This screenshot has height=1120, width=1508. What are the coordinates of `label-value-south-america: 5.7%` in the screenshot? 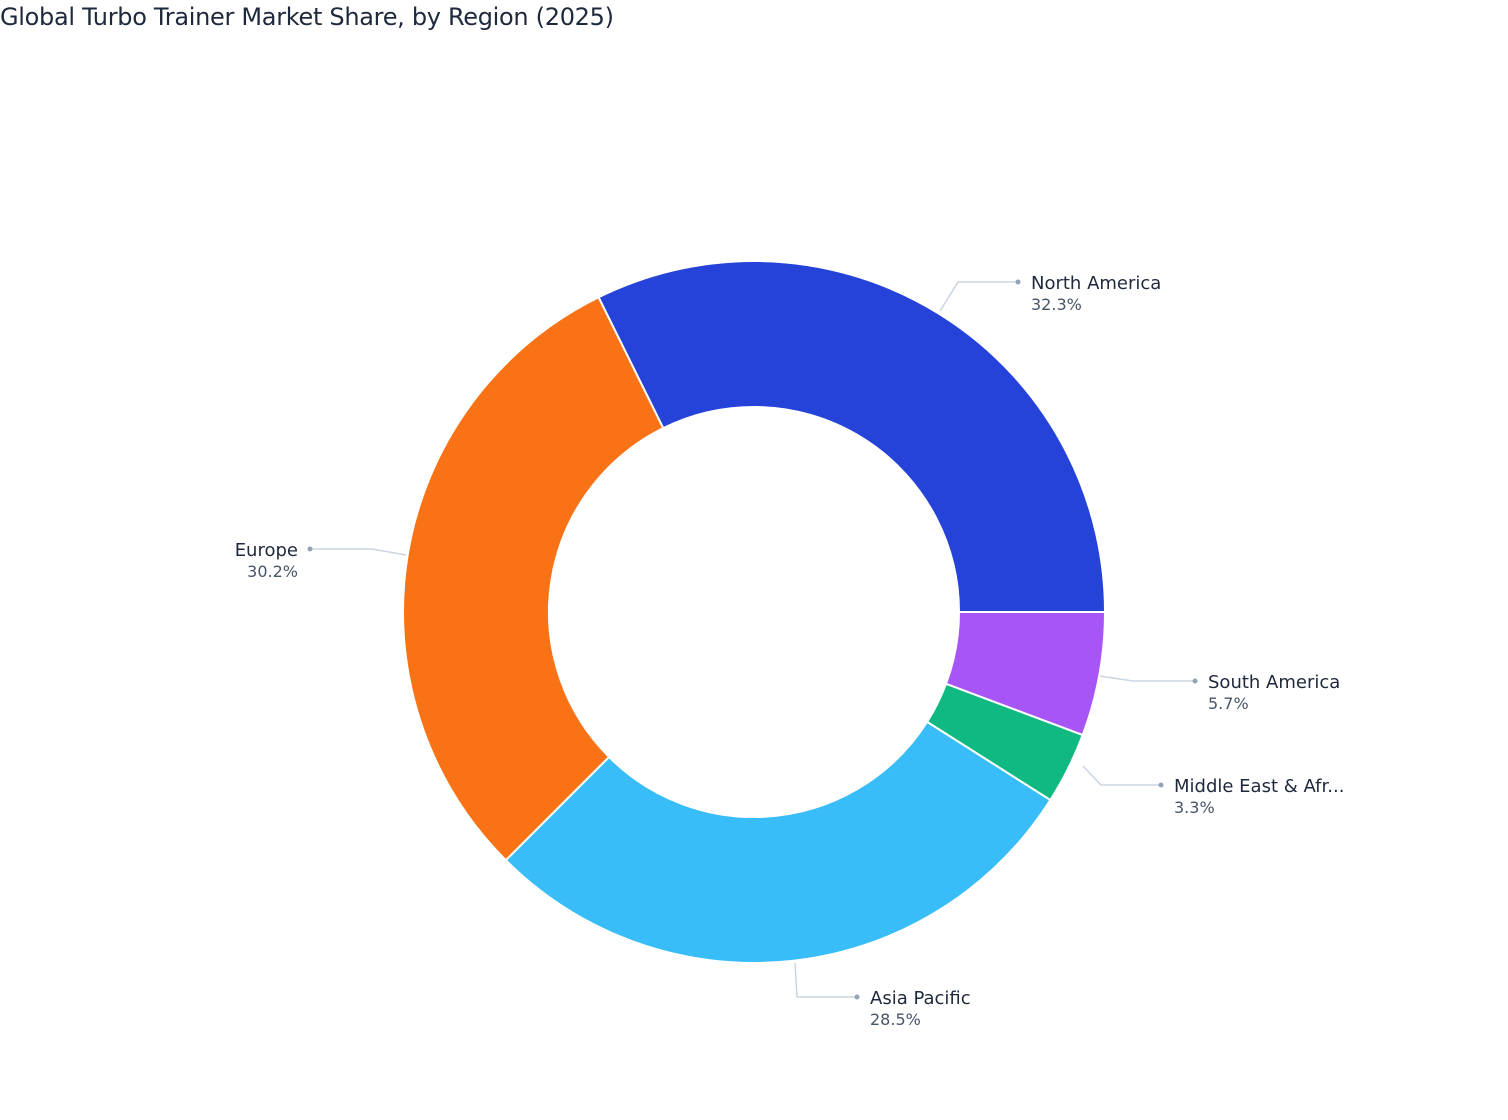 It's located at (1228, 703).